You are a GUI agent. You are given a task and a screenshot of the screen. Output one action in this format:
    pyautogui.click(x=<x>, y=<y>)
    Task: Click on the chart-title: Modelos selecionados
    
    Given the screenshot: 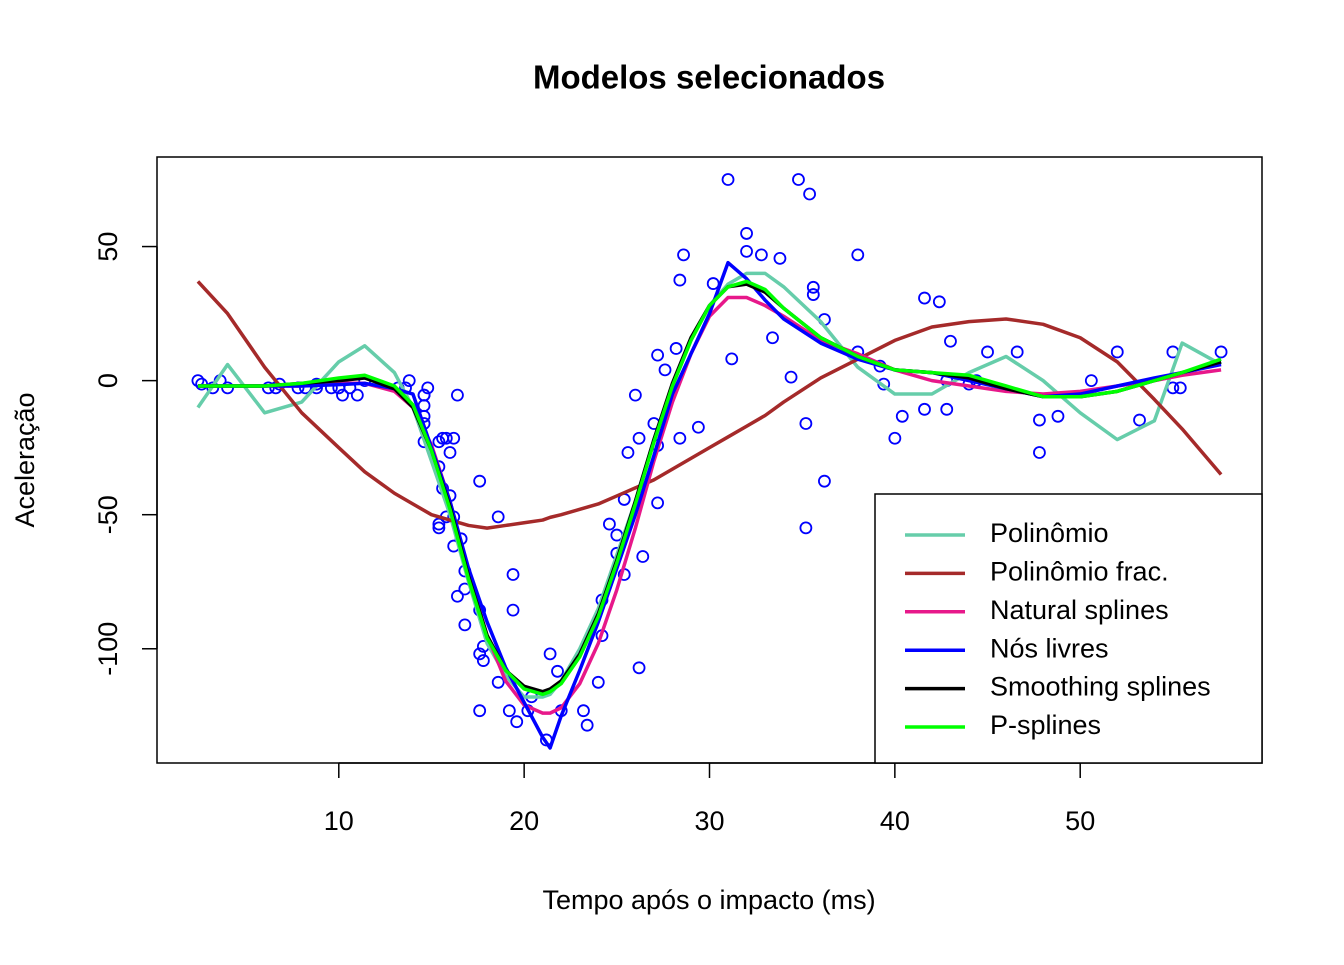 What is the action you would take?
    pyautogui.click(x=709, y=77)
    